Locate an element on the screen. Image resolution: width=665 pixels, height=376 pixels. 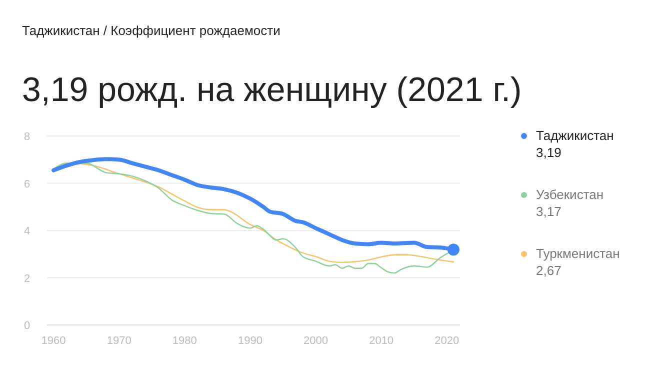
chart-title: 3,19 рожд. на женщину (2021 г.) is located at coordinates (272, 90).